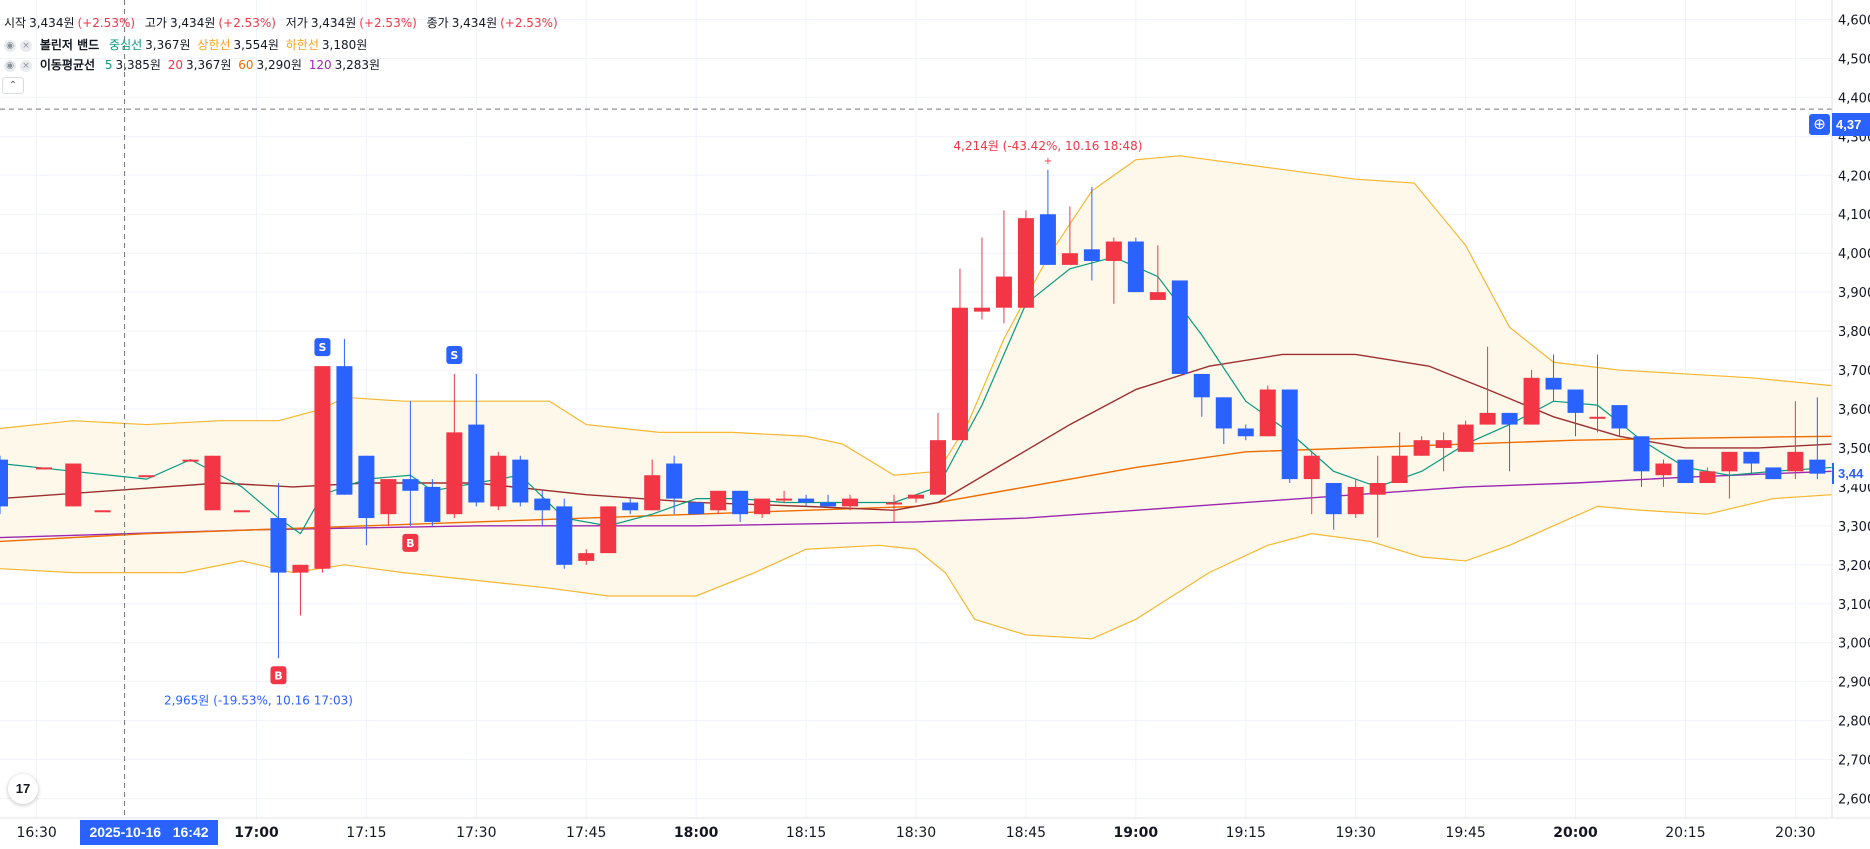 This screenshot has height=849, width=1870. Describe the element at coordinates (1136, 833) in the screenshot. I see `x-tick-label: 19:00` at that location.